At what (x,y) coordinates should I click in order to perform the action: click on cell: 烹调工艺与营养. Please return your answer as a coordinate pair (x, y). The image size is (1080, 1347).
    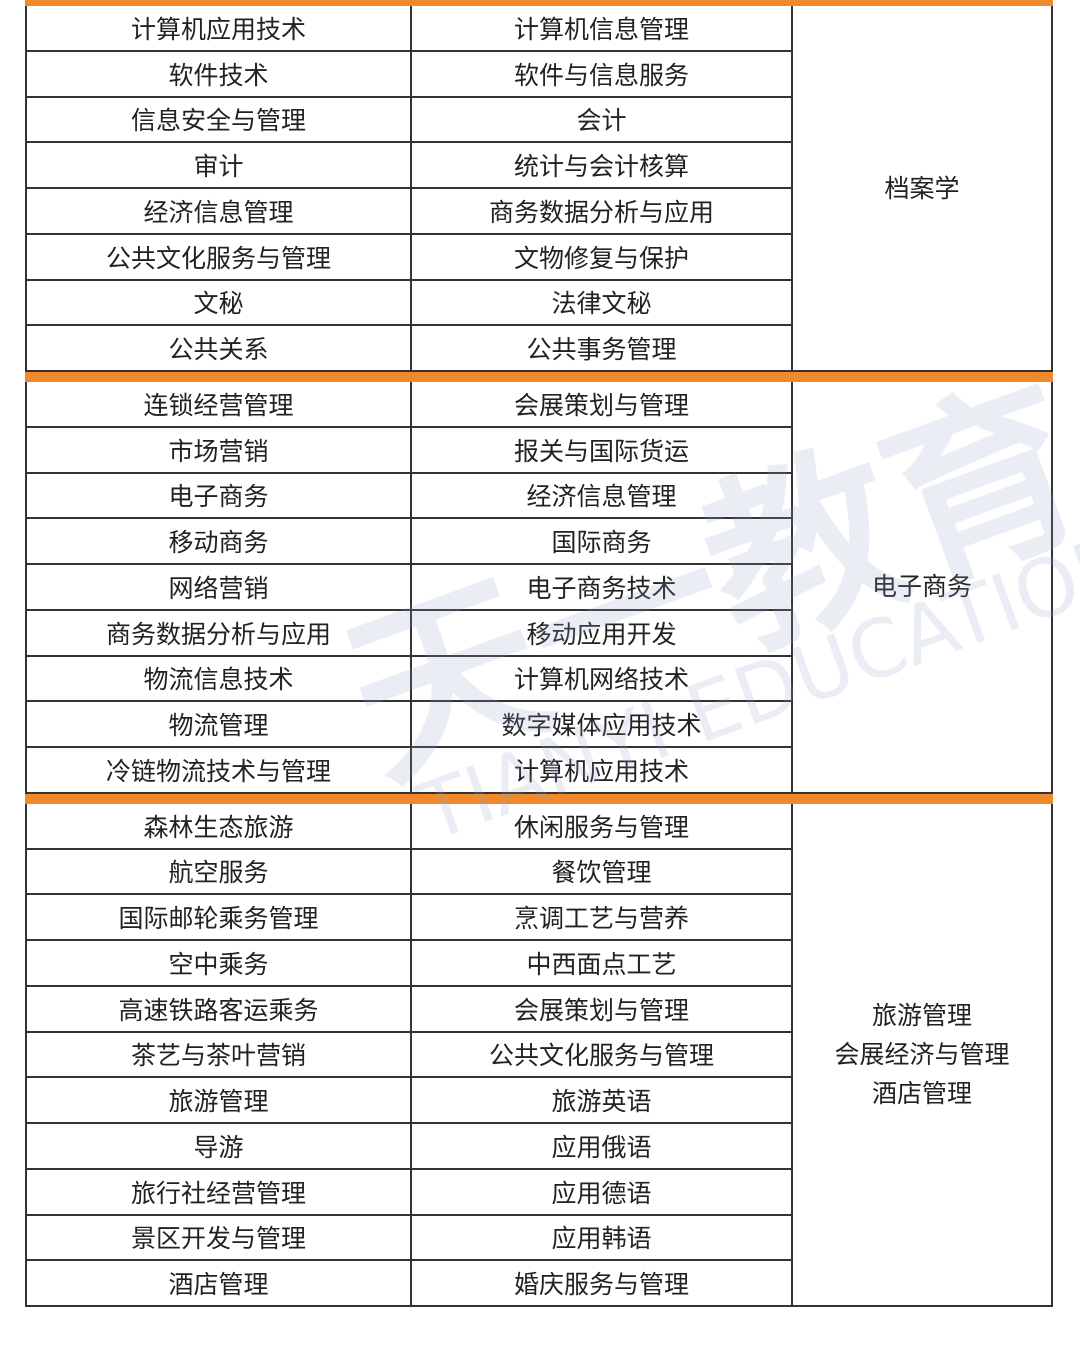
    Looking at the image, I should click on (602, 918).